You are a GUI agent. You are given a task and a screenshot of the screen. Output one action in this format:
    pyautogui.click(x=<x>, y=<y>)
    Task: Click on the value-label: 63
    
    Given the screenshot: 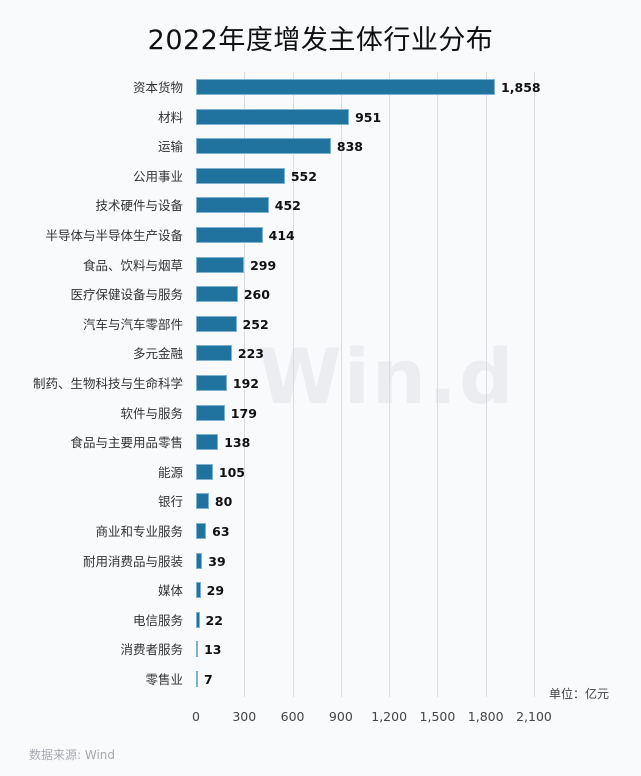 What is the action you would take?
    pyautogui.click(x=221, y=531)
    